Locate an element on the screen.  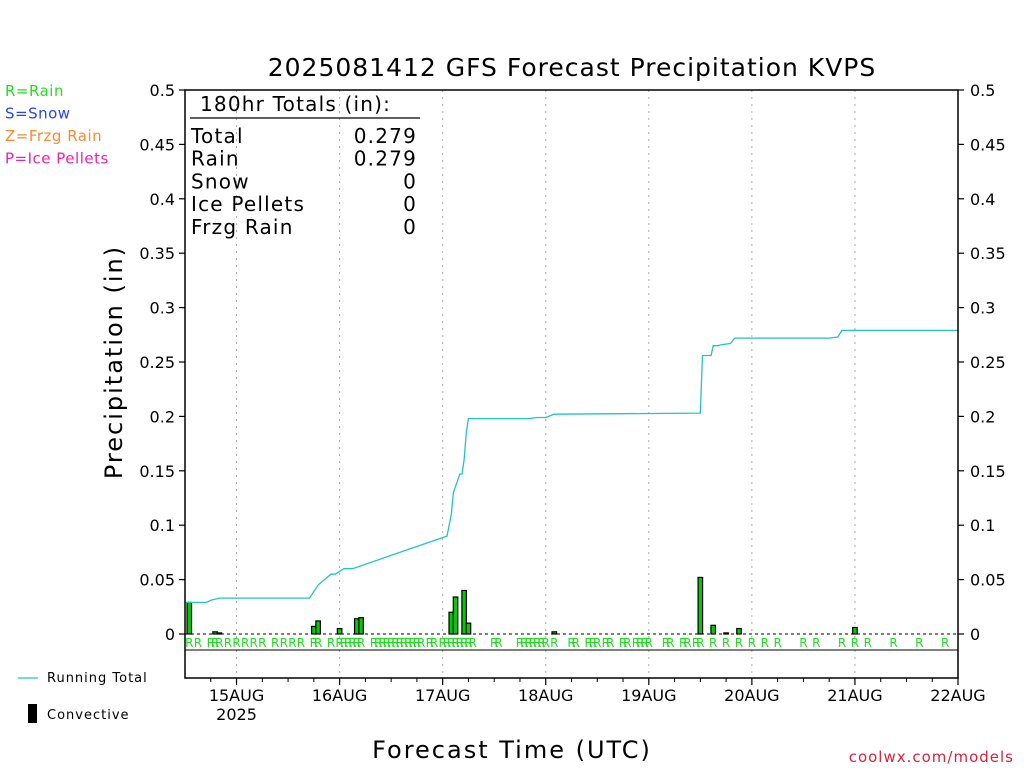
x-tick-label: 22AUG is located at coordinates (957, 695).